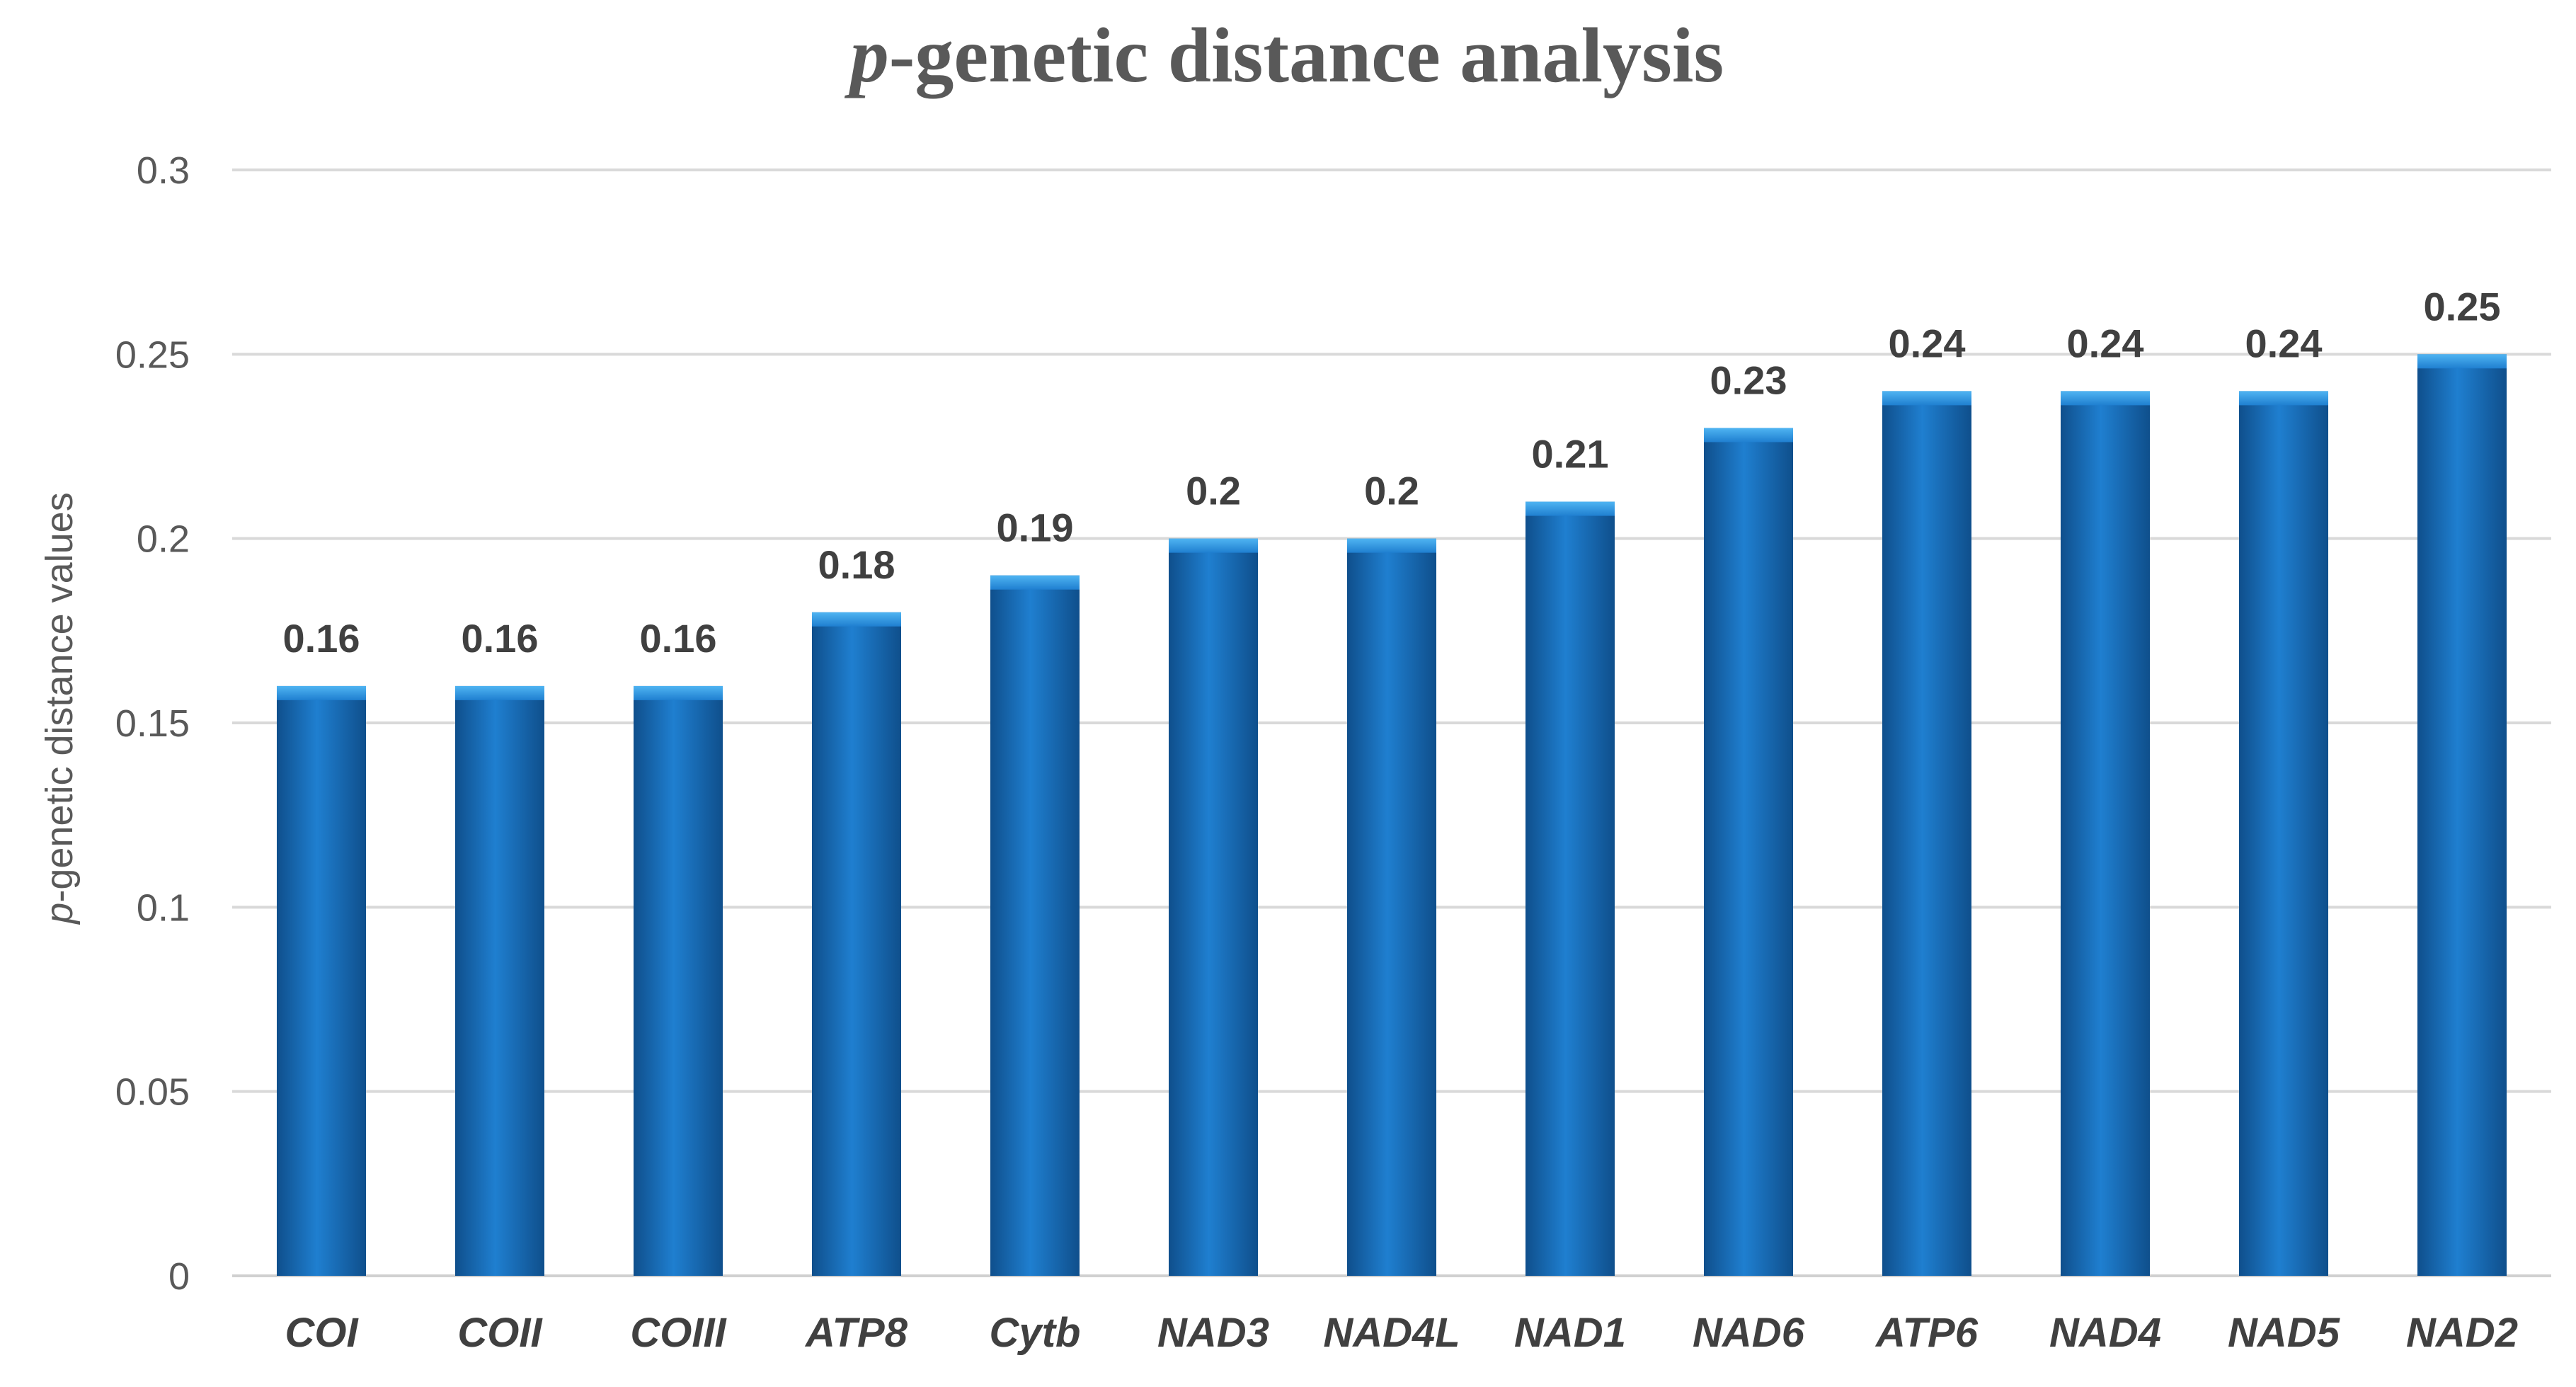 The width and height of the screenshot is (2576, 1387). Describe the element at coordinates (163, 170) in the screenshot. I see `y-tick-label: 0.3` at that location.